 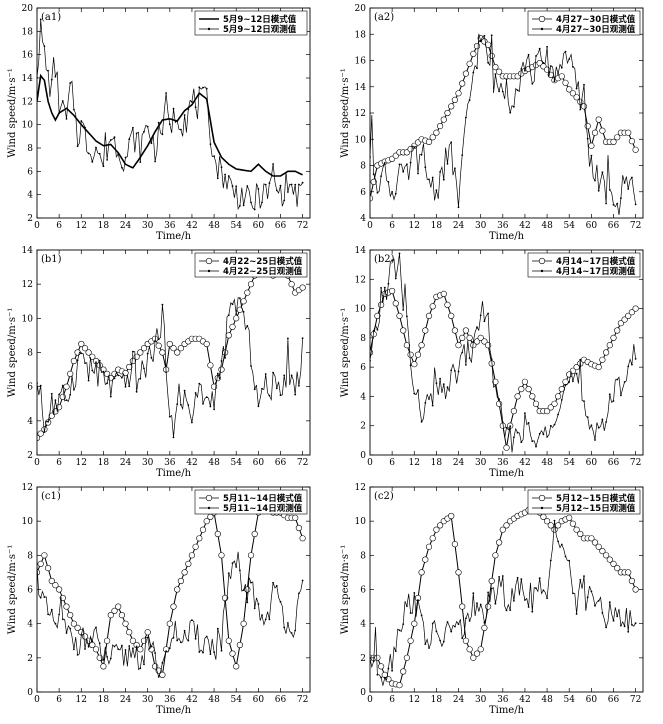 I want to click on x-tick-label: 0, so click(x=370, y=700).